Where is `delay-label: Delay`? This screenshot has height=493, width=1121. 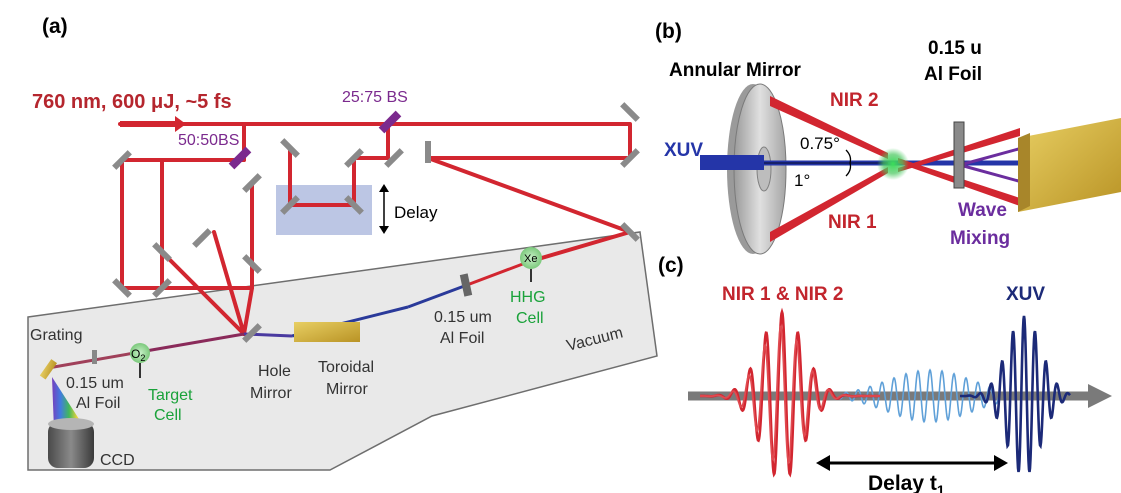 delay-label: Delay is located at coordinates (416, 212).